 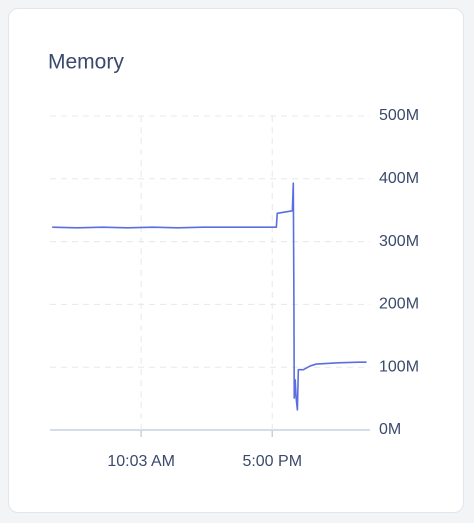 I want to click on x-tick-label: 10:03 AM, so click(x=141, y=461).